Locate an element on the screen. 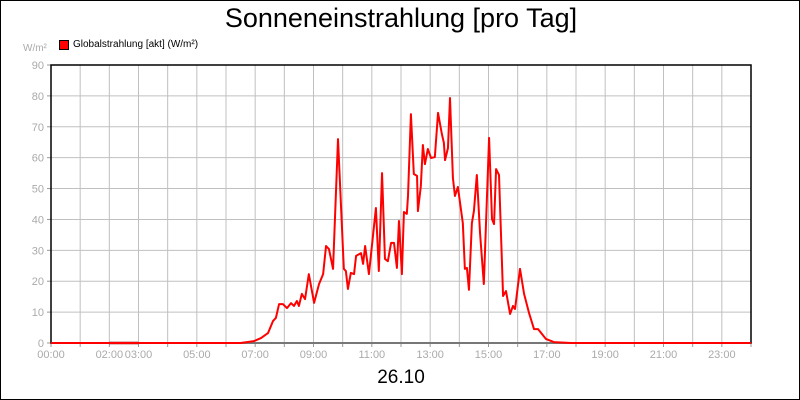 This screenshot has height=400, width=800. x-tick-label: 17:00 is located at coordinates (547, 355).